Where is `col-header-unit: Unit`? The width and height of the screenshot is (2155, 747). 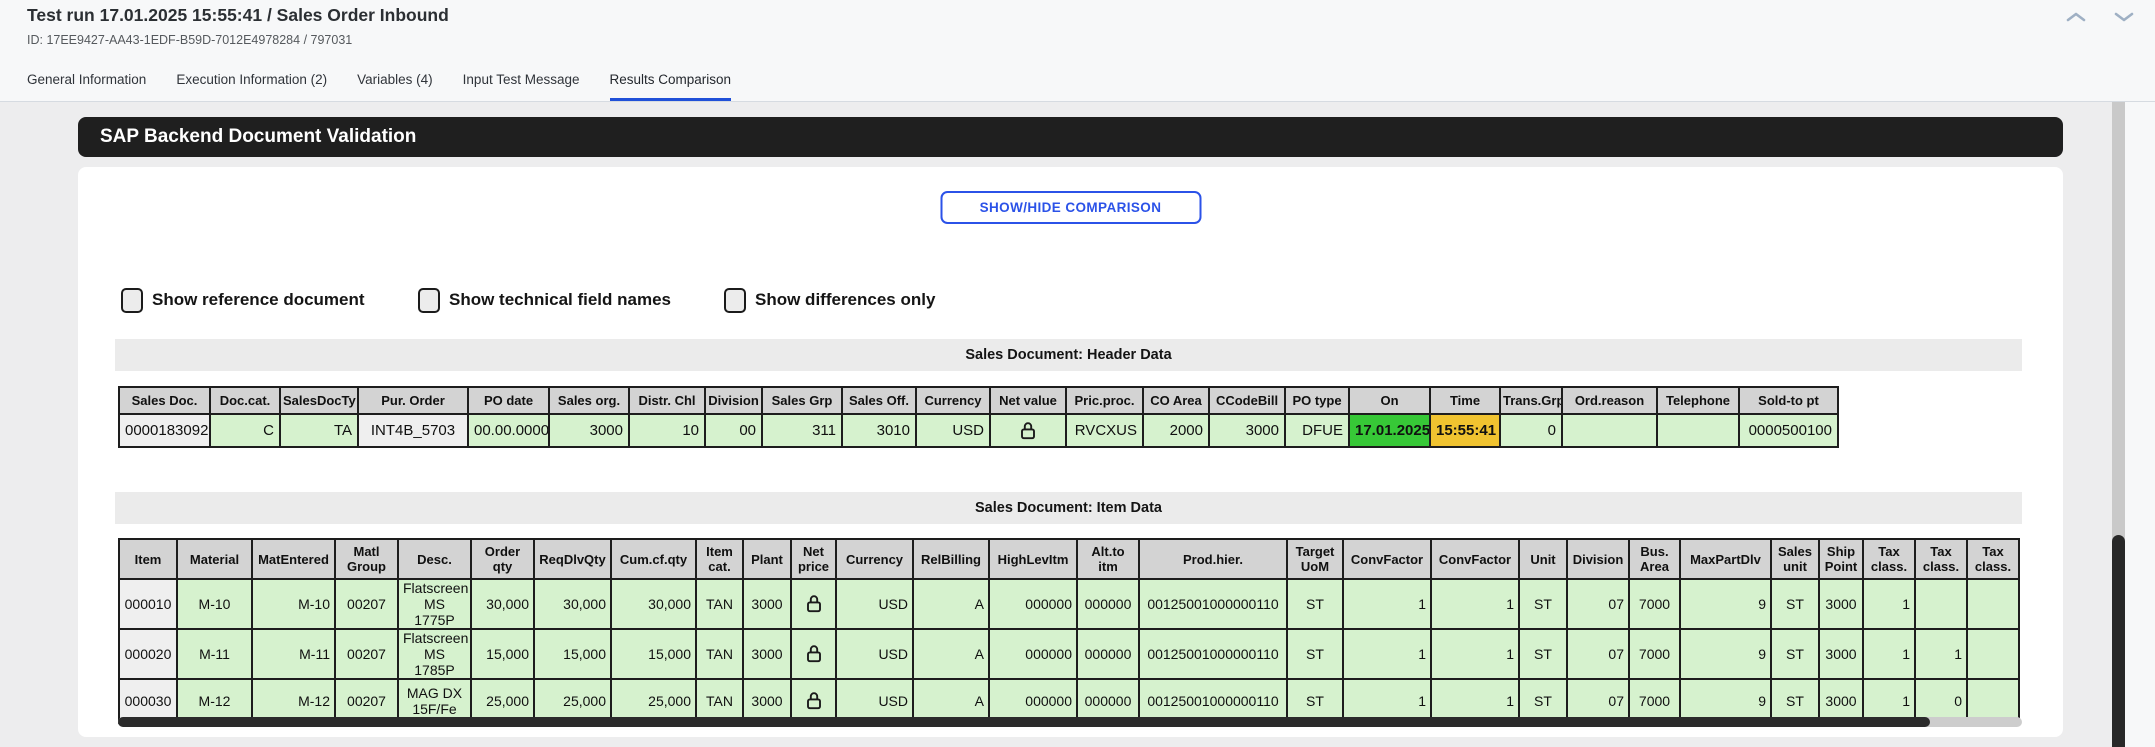 col-header-unit: Unit is located at coordinates (1543, 559).